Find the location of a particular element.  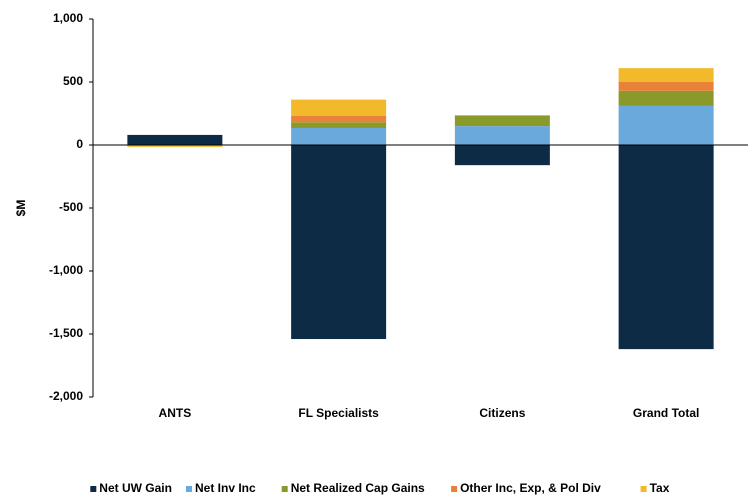

y-axis-label: $M is located at coordinates (21, 208).